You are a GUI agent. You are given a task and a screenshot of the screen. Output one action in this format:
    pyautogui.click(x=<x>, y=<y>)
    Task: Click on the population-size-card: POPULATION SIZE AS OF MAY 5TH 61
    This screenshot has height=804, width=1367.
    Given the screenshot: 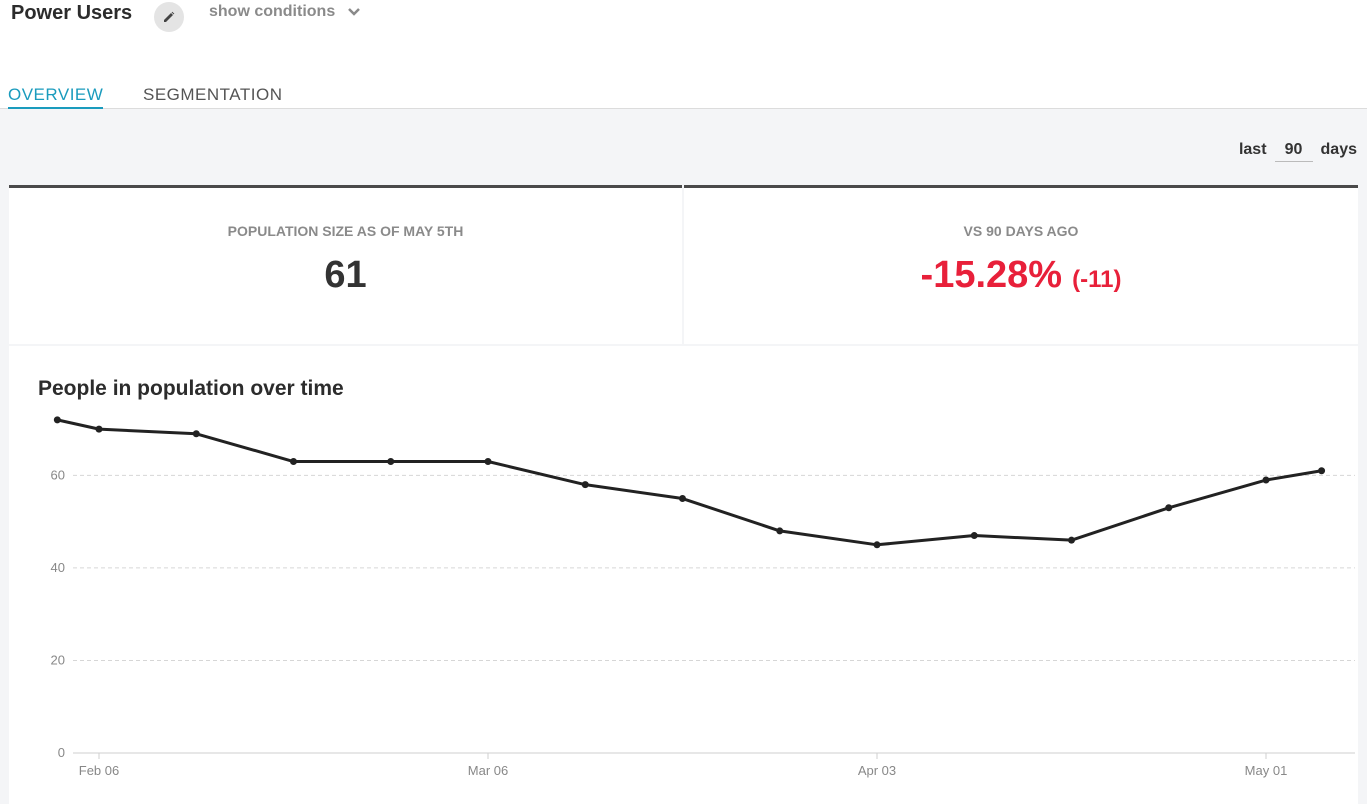 What is the action you would take?
    pyautogui.click(x=345, y=264)
    